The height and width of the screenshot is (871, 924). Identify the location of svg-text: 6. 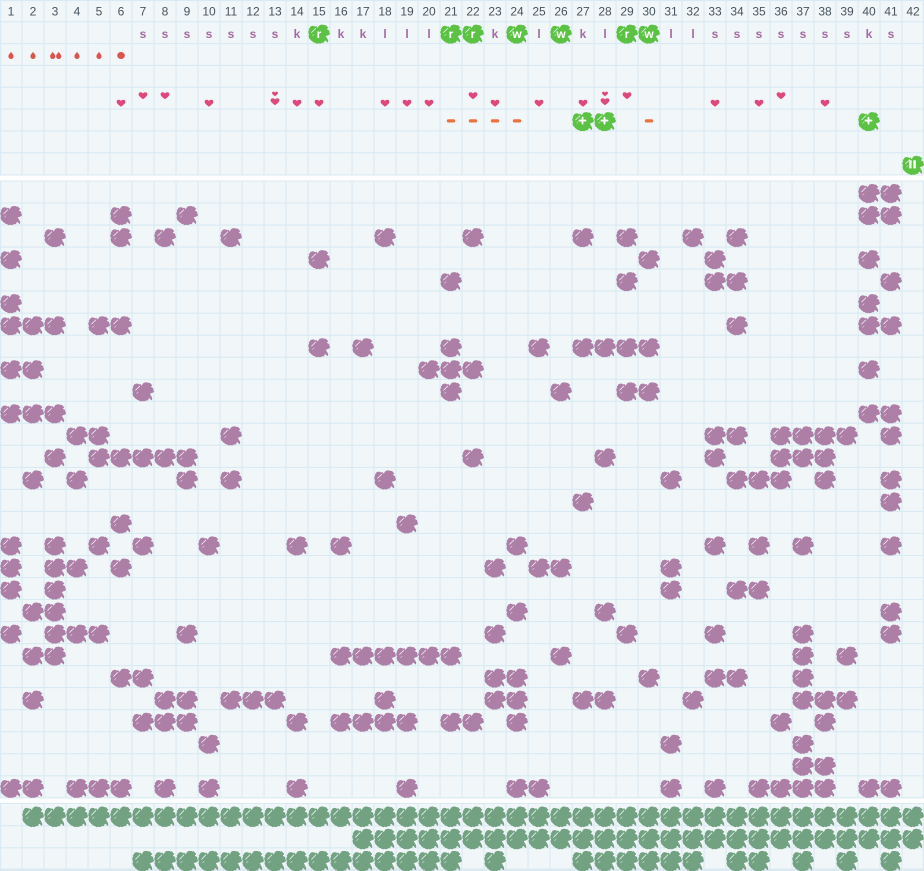
(121, 11).